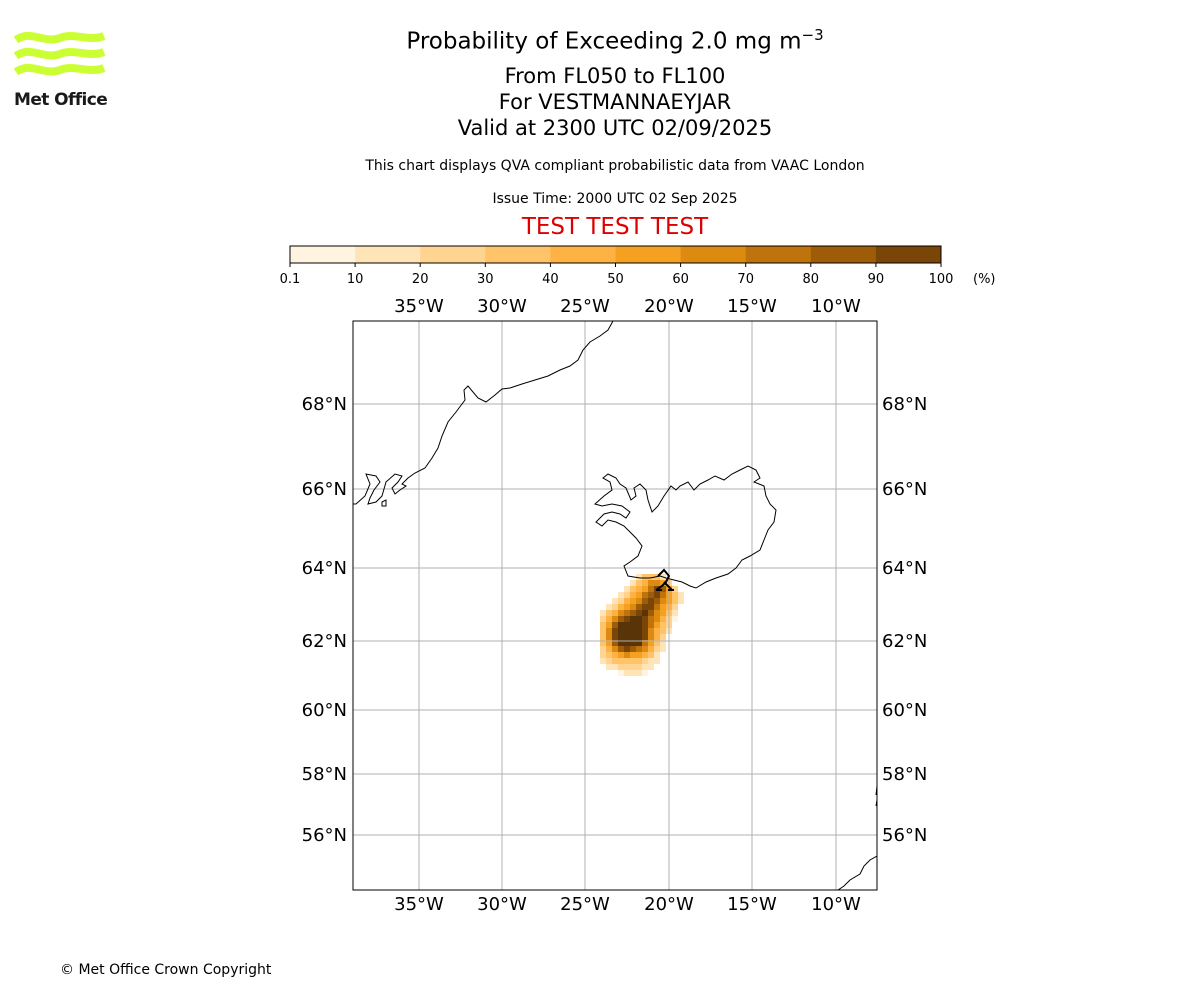 The width and height of the screenshot is (1200, 1000). What do you see at coordinates (615, 76) in the screenshot?
I see `flight-level-range: From FL050 to FL100` at bounding box center [615, 76].